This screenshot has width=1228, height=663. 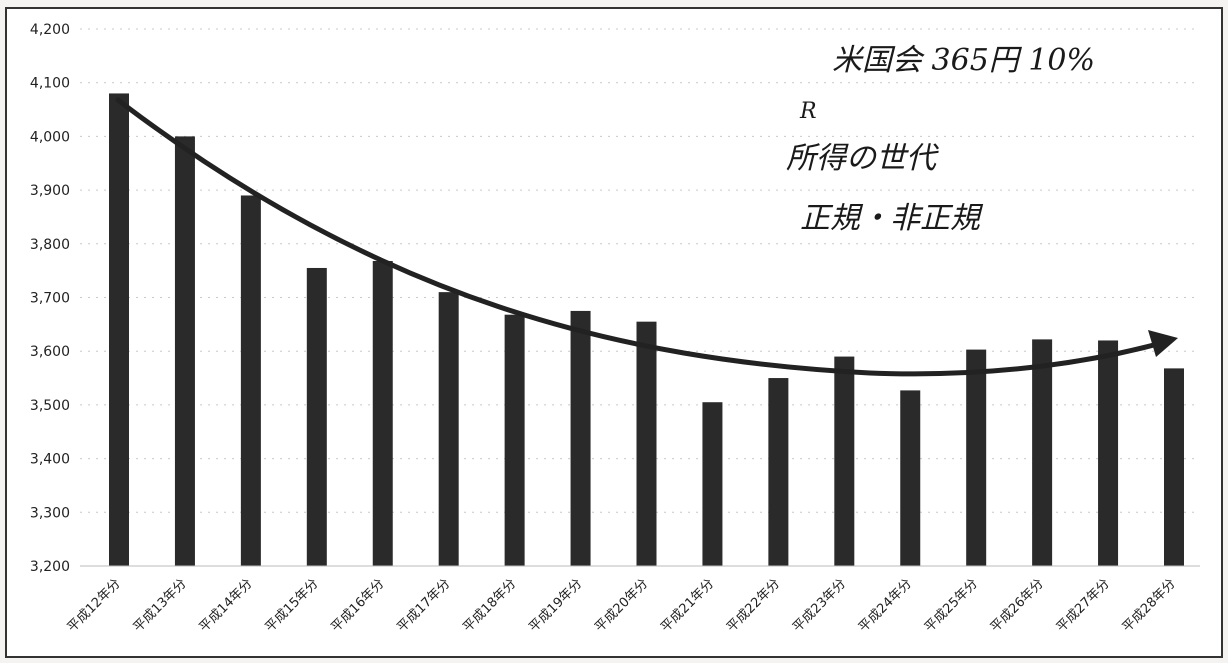 I want to click on y-tick-label: 3,400, so click(x=50, y=460).